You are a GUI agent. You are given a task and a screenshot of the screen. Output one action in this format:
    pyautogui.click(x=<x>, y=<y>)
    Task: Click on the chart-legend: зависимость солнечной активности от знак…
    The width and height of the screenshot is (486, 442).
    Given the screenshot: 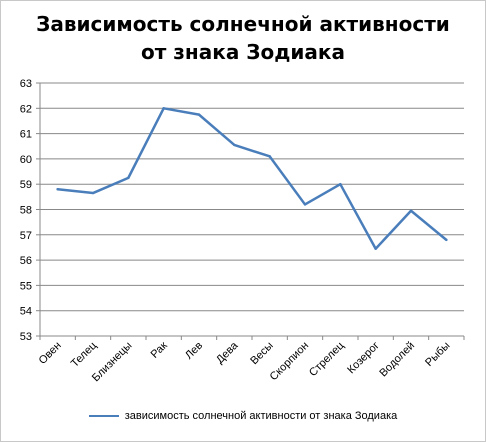 What is the action you would take?
    pyautogui.click(x=243, y=416)
    